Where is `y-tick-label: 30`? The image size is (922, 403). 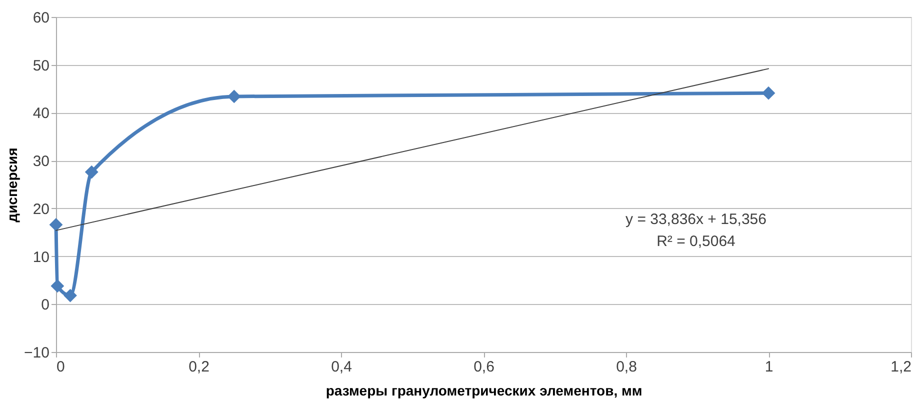
y-tick-label: 30 is located at coordinates (41, 161).